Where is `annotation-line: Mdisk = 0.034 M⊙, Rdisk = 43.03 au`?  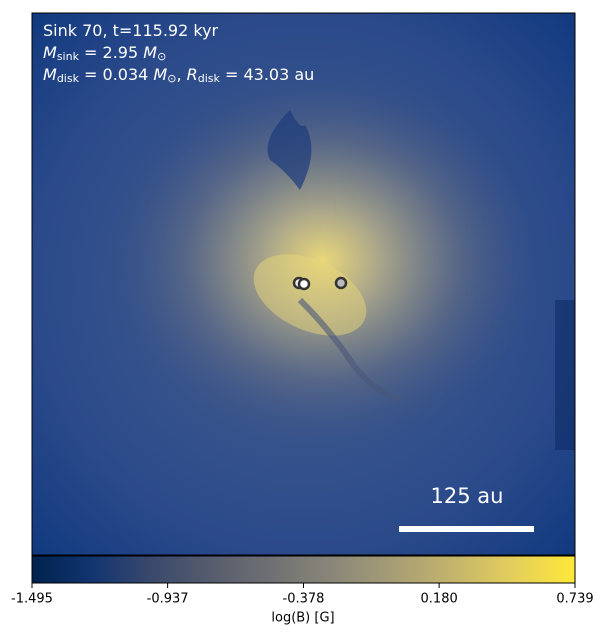 annotation-line: Mdisk = 0.034 M⊙, Rdisk = 43.03 au is located at coordinates (178, 75).